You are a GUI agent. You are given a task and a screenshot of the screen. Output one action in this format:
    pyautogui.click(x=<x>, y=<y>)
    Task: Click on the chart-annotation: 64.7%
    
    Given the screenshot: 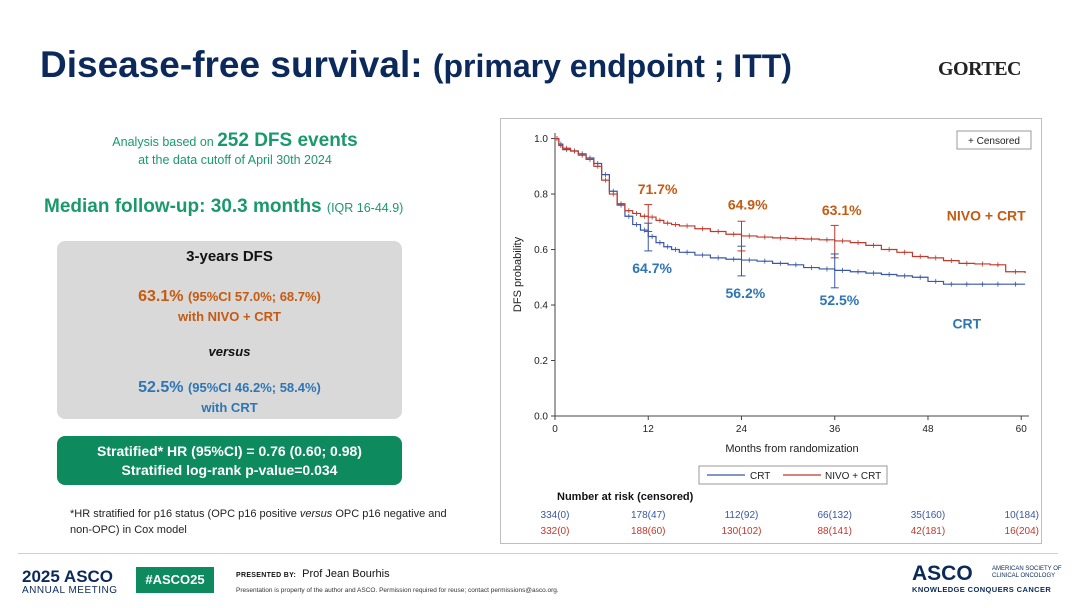 What is the action you would take?
    pyautogui.click(x=652, y=268)
    